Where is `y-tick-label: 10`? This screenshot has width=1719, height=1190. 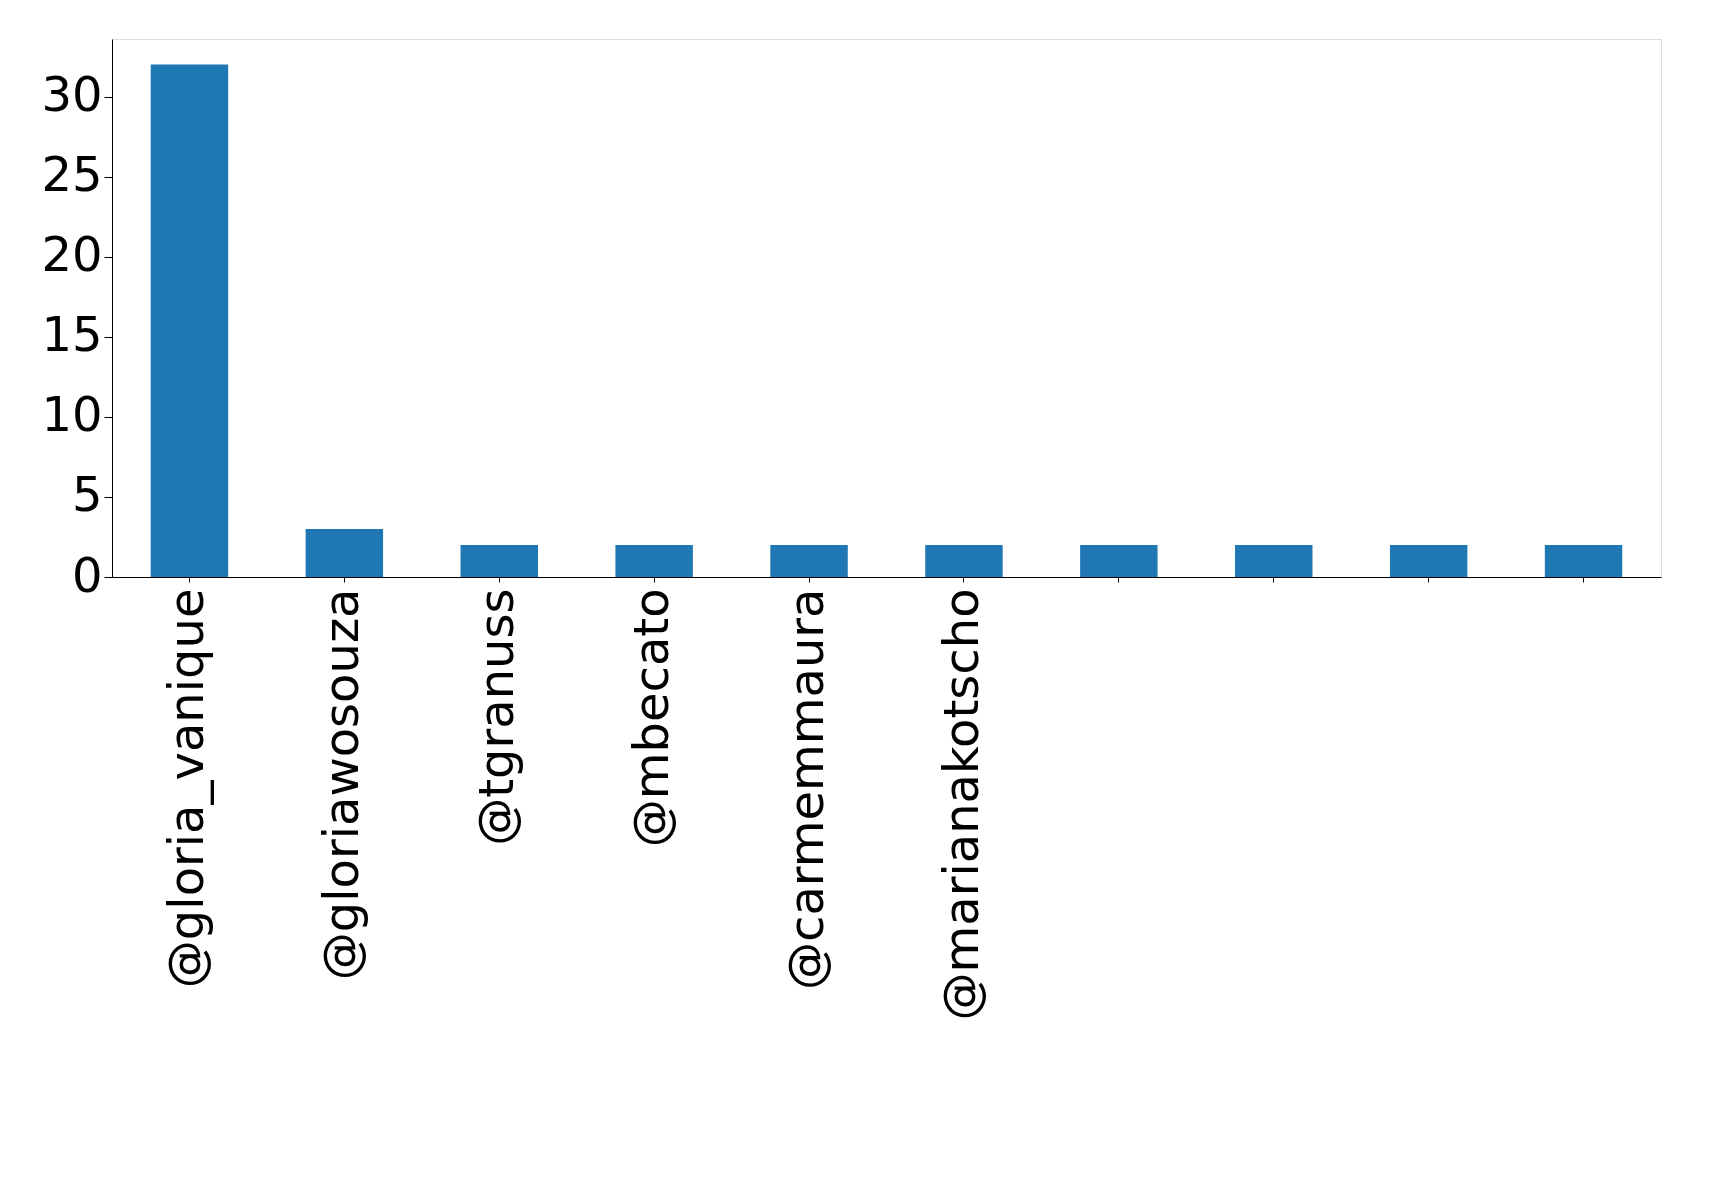 y-tick-label: 10 is located at coordinates (72, 414).